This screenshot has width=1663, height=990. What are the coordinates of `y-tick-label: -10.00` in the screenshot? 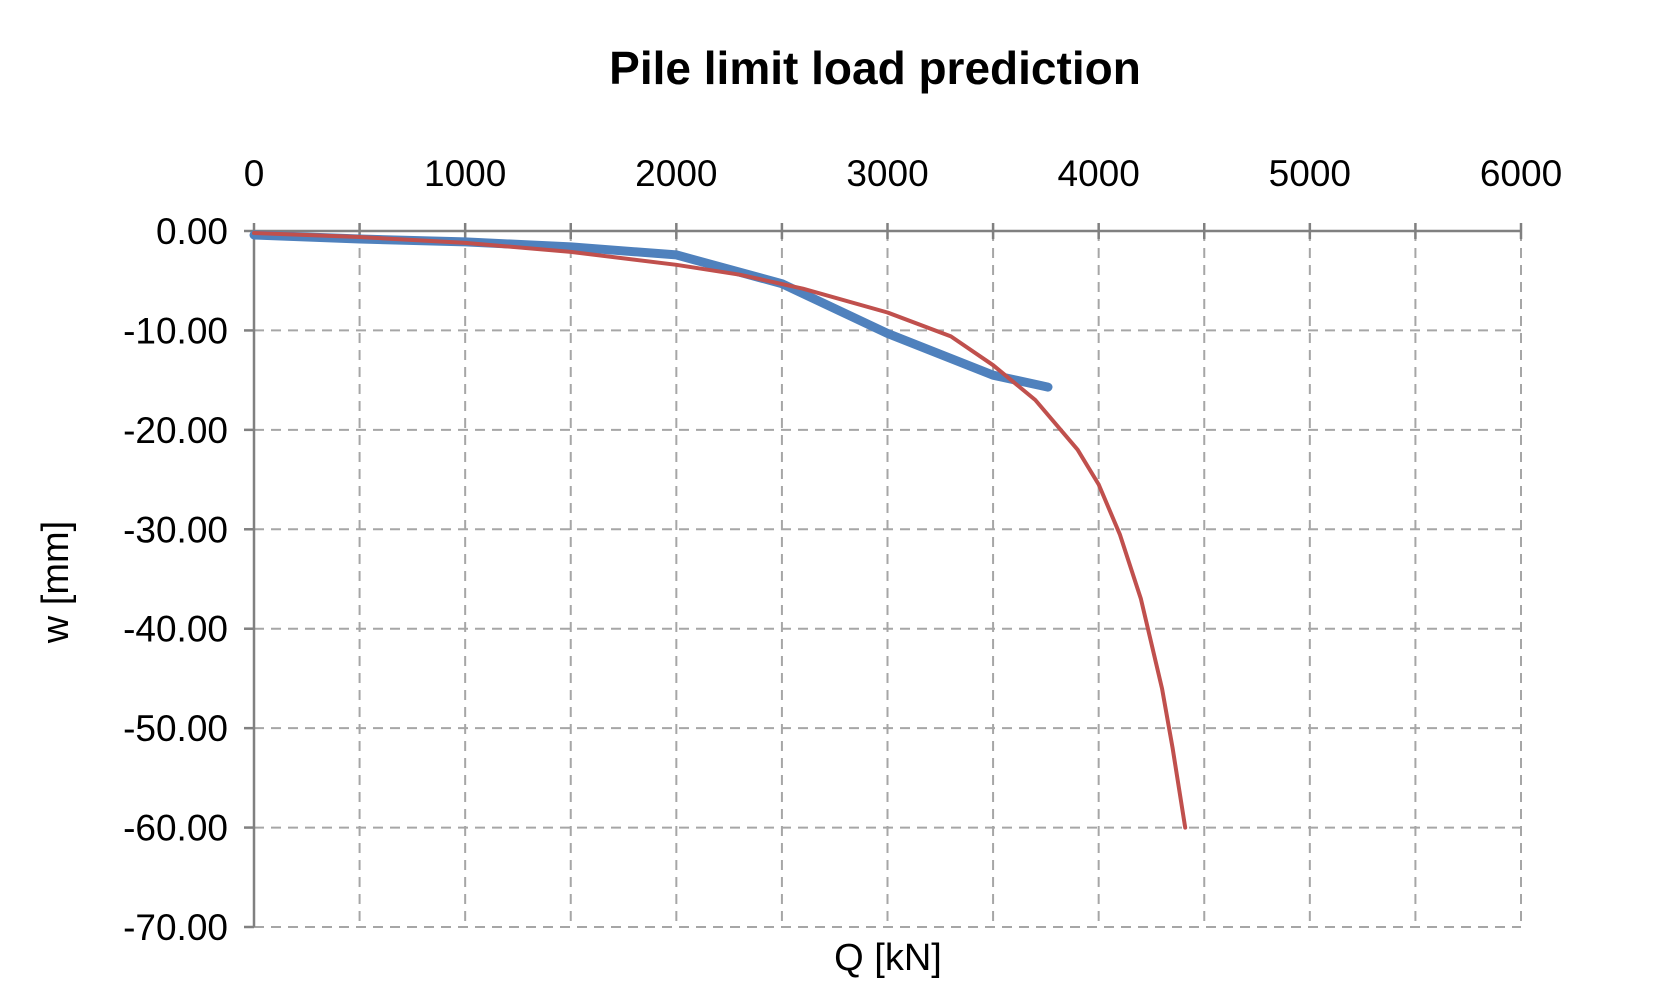 It's located at (175, 330).